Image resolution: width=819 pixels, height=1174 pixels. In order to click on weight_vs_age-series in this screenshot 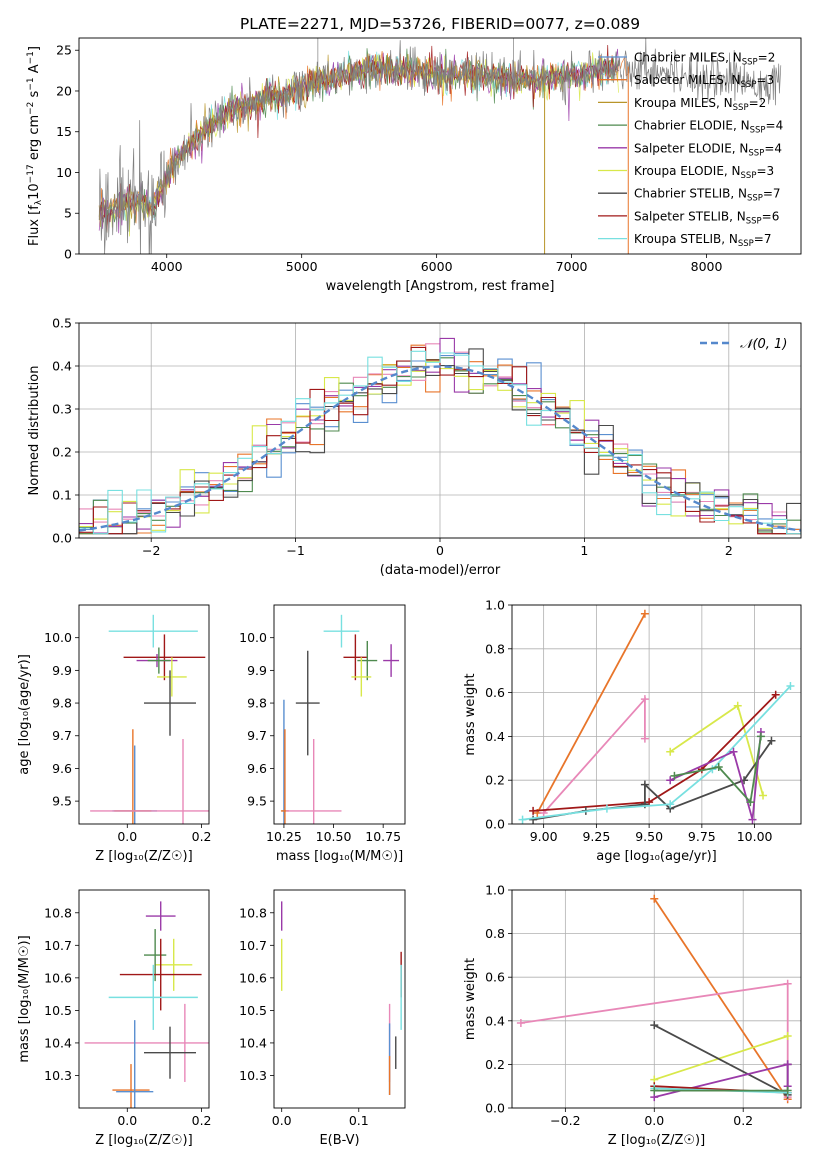, I will do `click(656, 716)`.